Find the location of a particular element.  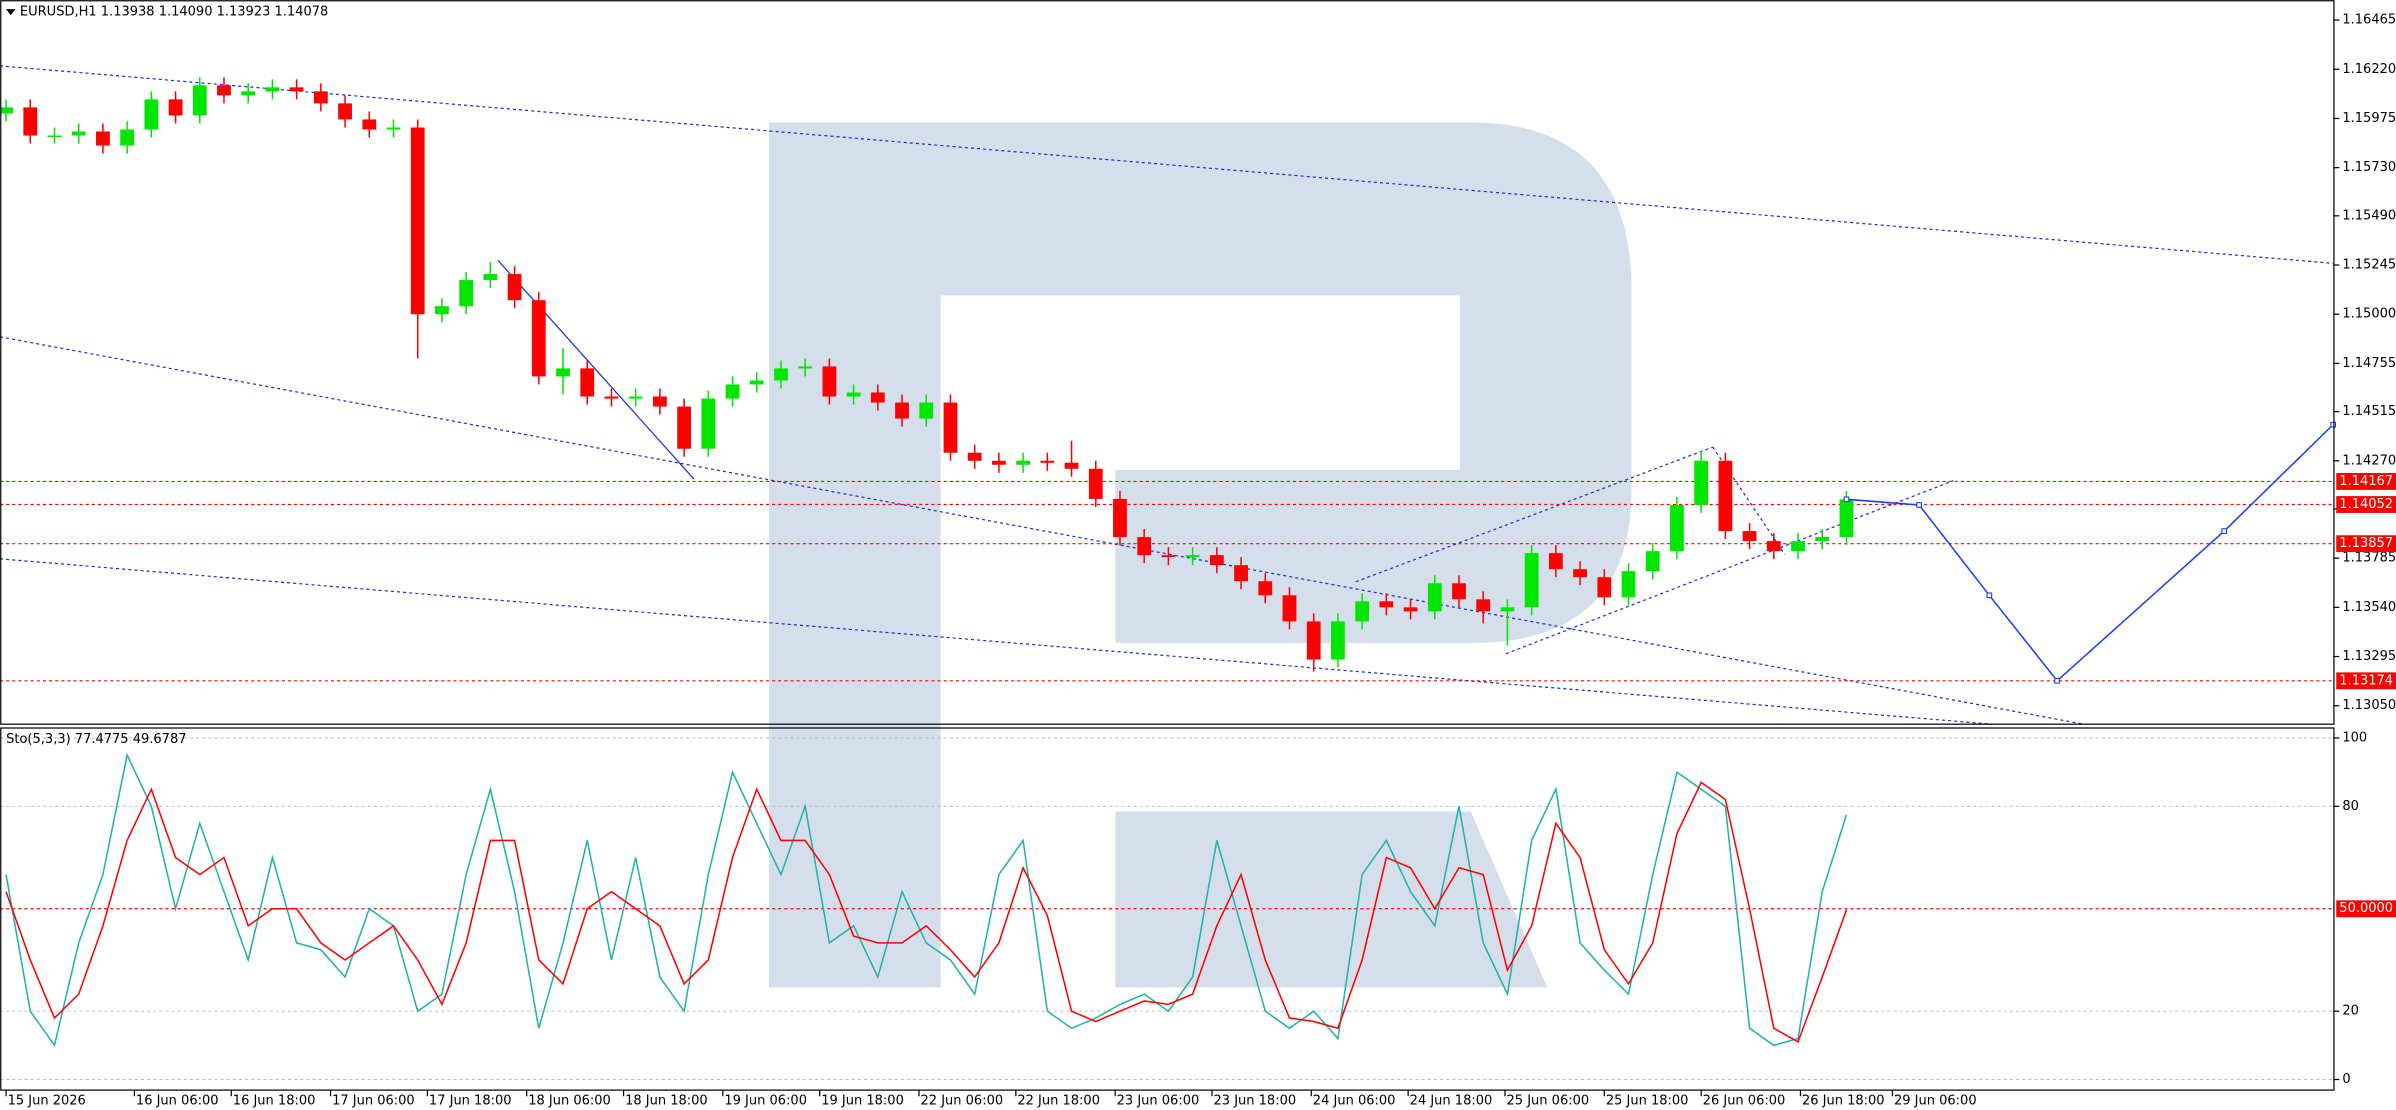

x-tick-label: 19 Jun 18:00 is located at coordinates (862, 1100).